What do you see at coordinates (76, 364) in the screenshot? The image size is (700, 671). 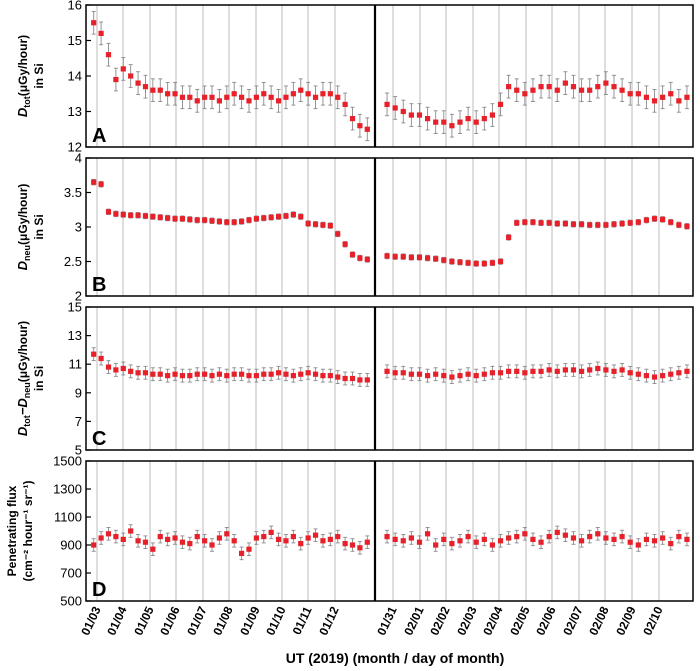 I see `y-tick-label: 11` at bounding box center [76, 364].